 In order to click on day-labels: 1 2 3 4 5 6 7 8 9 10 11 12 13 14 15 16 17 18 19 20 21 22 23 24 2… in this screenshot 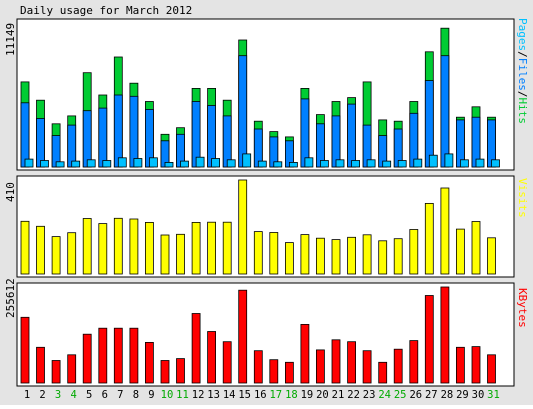, I will do `click(262, 395)`.